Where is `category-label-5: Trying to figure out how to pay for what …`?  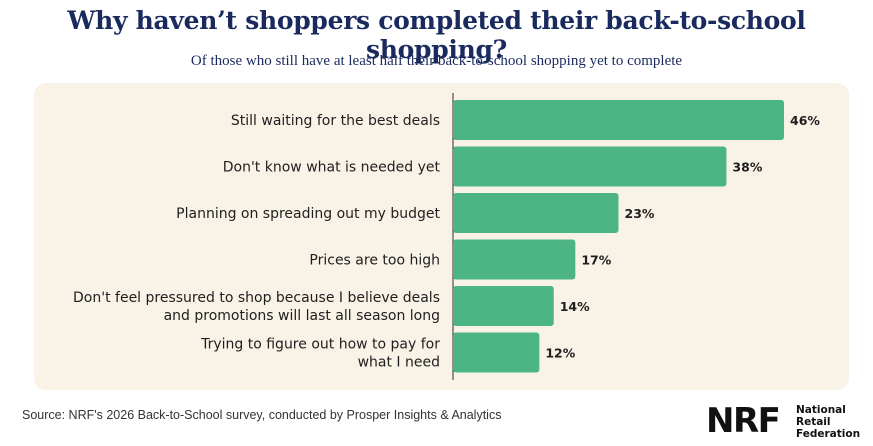 category-label-5: Trying to figure out how to pay for what … is located at coordinates (320, 354).